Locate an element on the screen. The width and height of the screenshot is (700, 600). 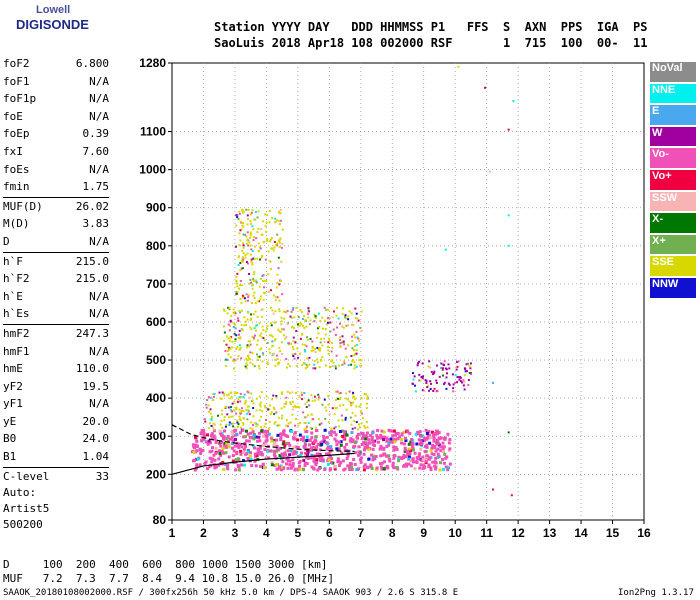
y-tick-label: 1280 is located at coordinates (152, 63).